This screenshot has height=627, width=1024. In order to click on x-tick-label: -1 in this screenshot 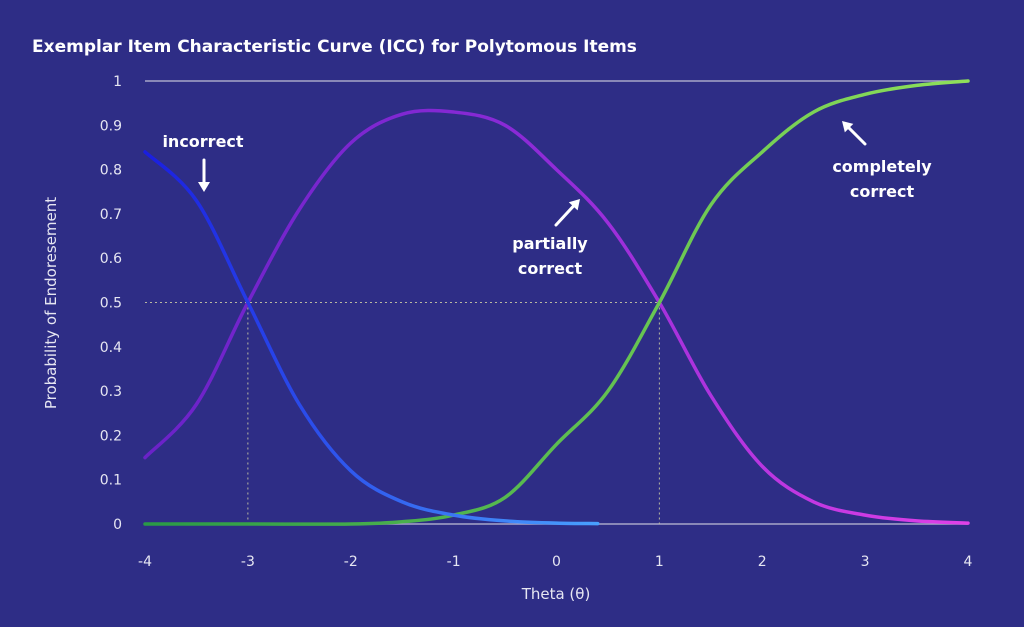, I will do `click(454, 562)`.